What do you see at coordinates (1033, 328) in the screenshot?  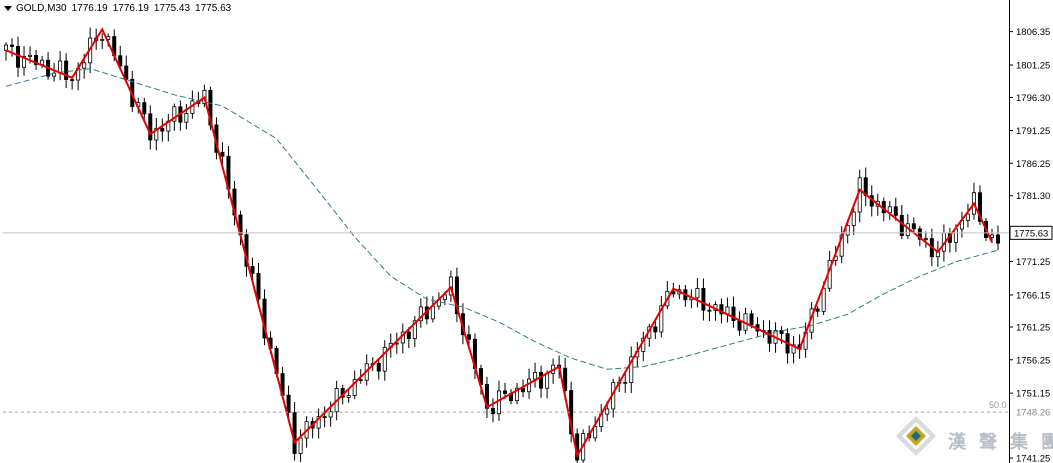 I see `y-tick-label: 1761.25` at bounding box center [1033, 328].